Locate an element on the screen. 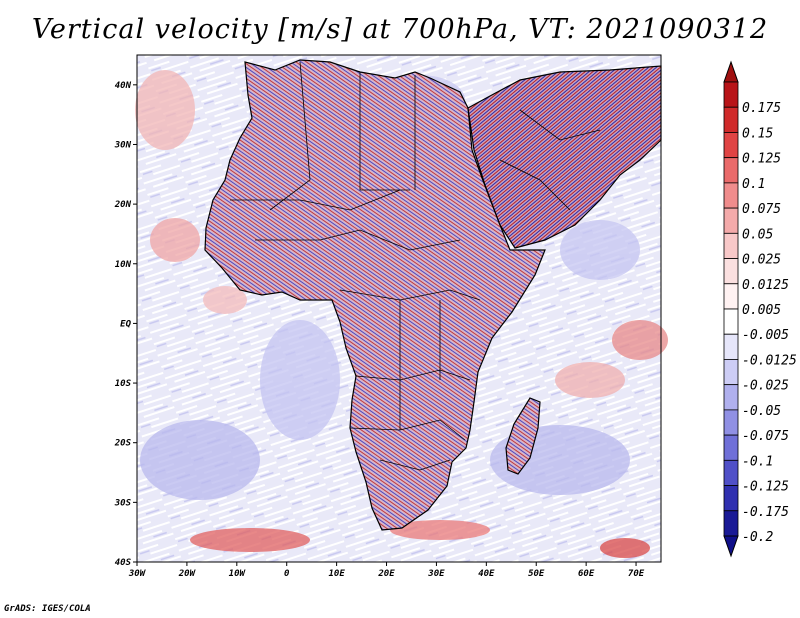 This screenshot has width=800, height=618. lat-tick-label: 40N is located at coordinates (123, 86).